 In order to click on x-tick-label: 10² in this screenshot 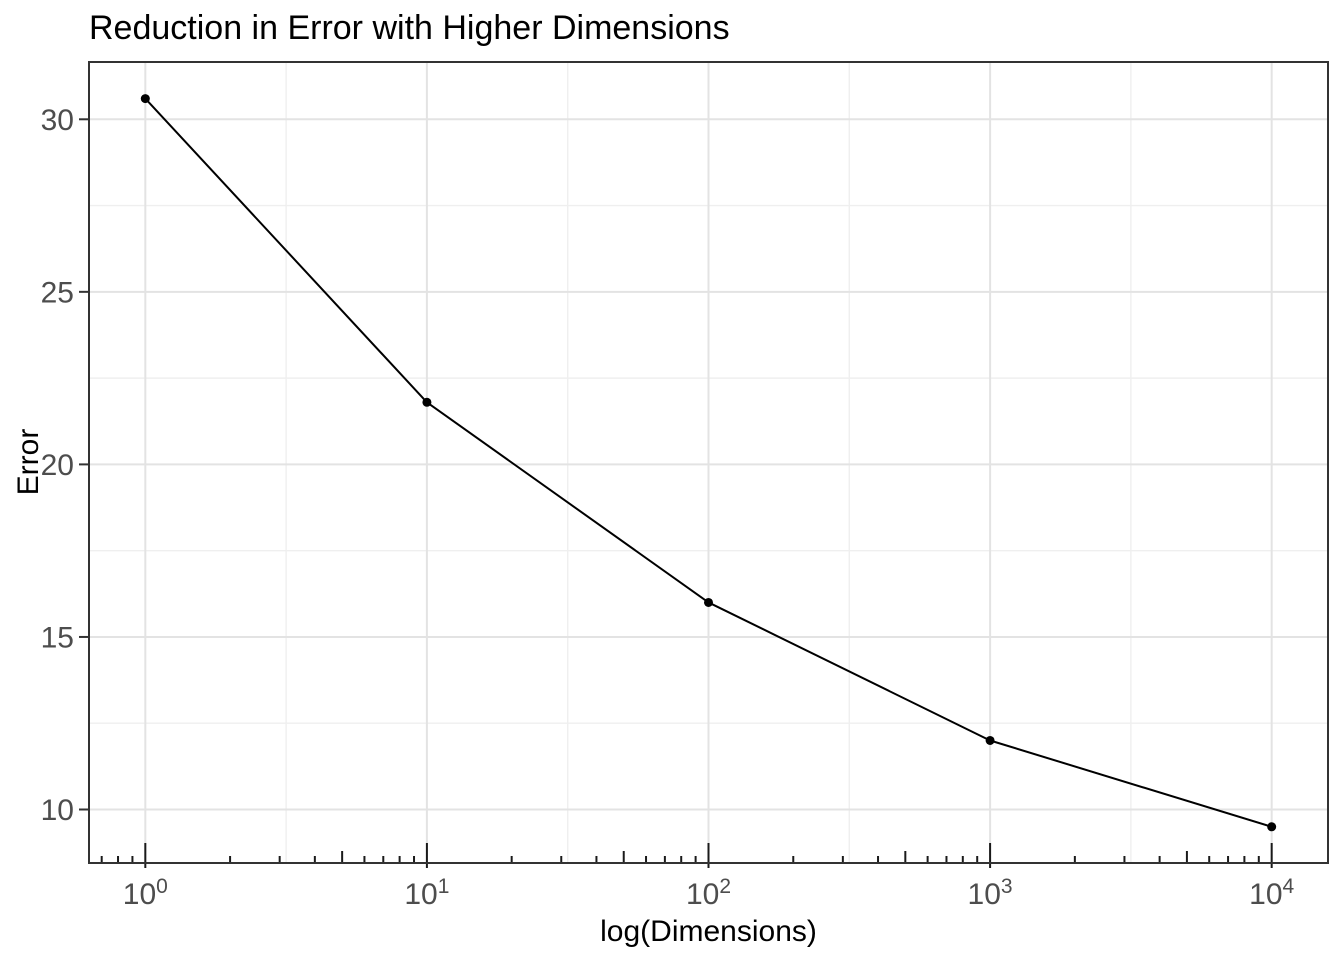, I will do `click(708, 893)`.